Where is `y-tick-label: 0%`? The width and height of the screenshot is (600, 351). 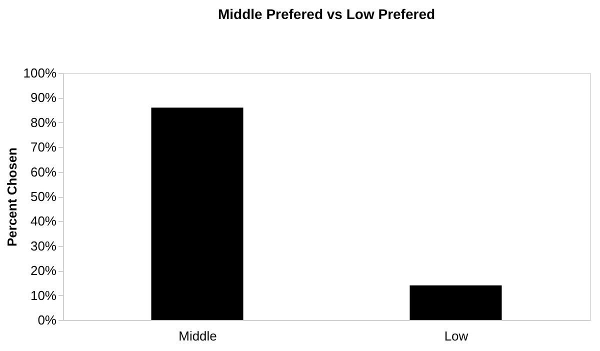 y-tick-label: 0% is located at coordinates (47, 320).